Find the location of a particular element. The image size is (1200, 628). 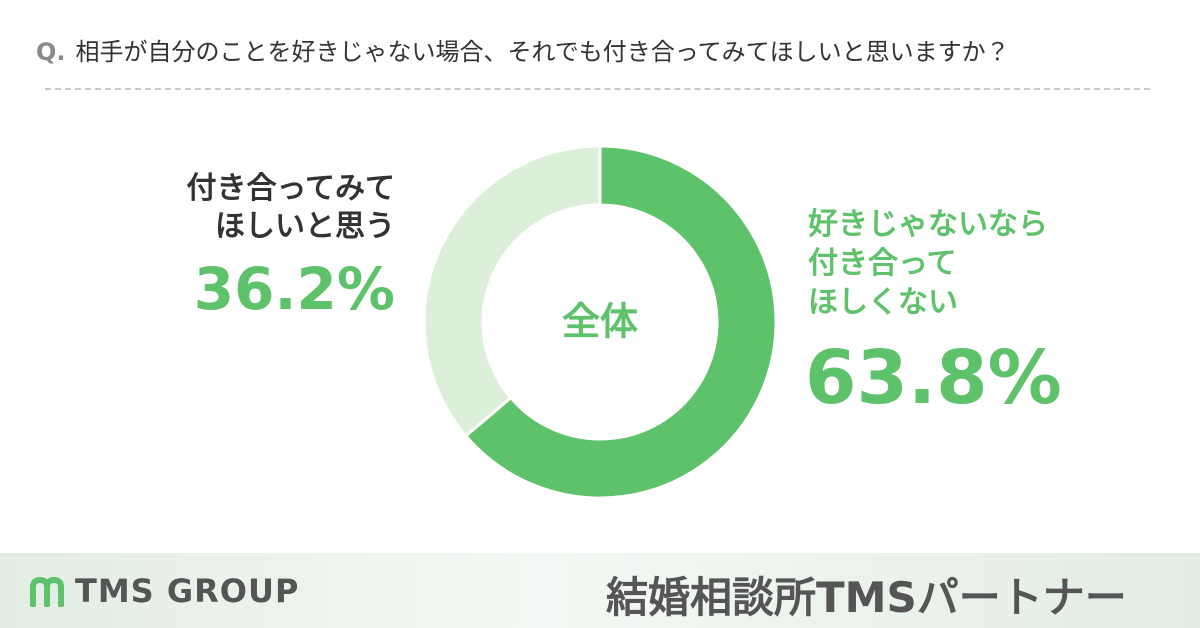

divider is located at coordinates (597, 89).